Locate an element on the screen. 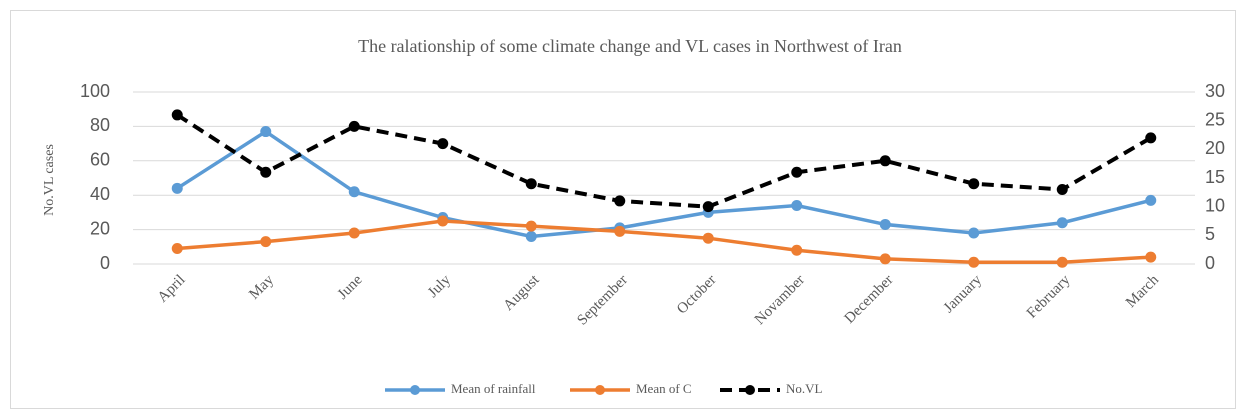  y-tick-label: 40 is located at coordinates (100, 194).